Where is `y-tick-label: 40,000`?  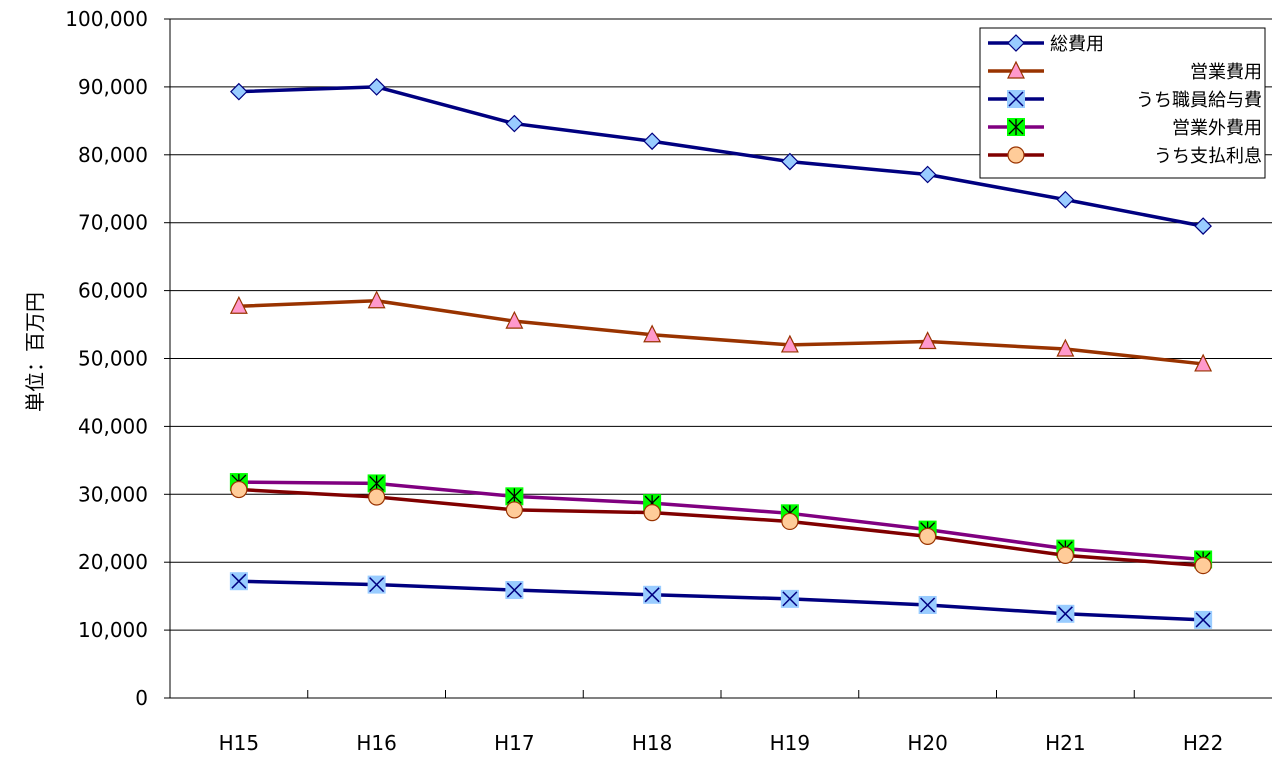 y-tick-label: 40,000 is located at coordinates (113, 426).